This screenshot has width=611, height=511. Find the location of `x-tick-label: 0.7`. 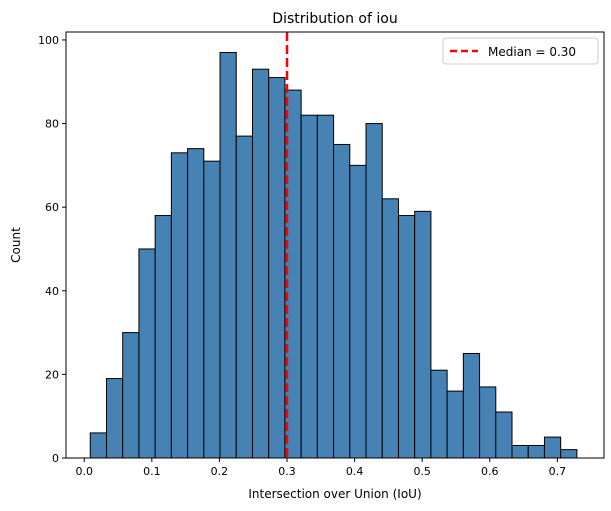

x-tick-label: 0.7 is located at coordinates (558, 471).